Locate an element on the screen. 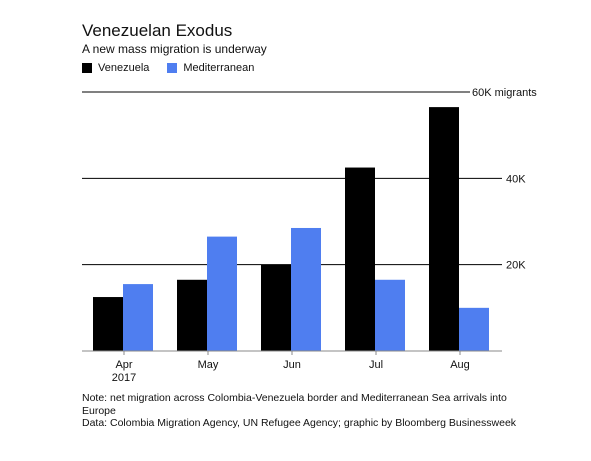  legend-label-mediterranean: Mediterranean is located at coordinates (219, 68).